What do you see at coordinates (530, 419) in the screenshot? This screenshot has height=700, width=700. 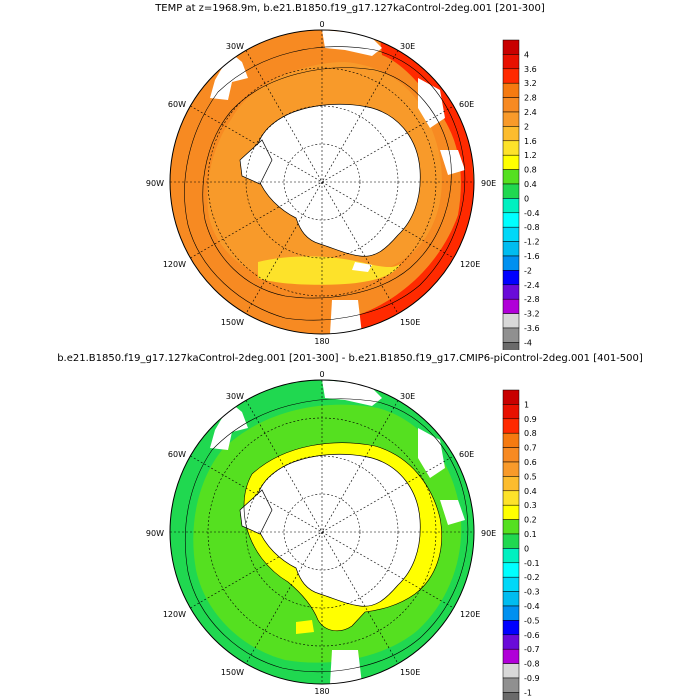 I see `bottom-colorbar-label: 0.9` at bounding box center [530, 419].